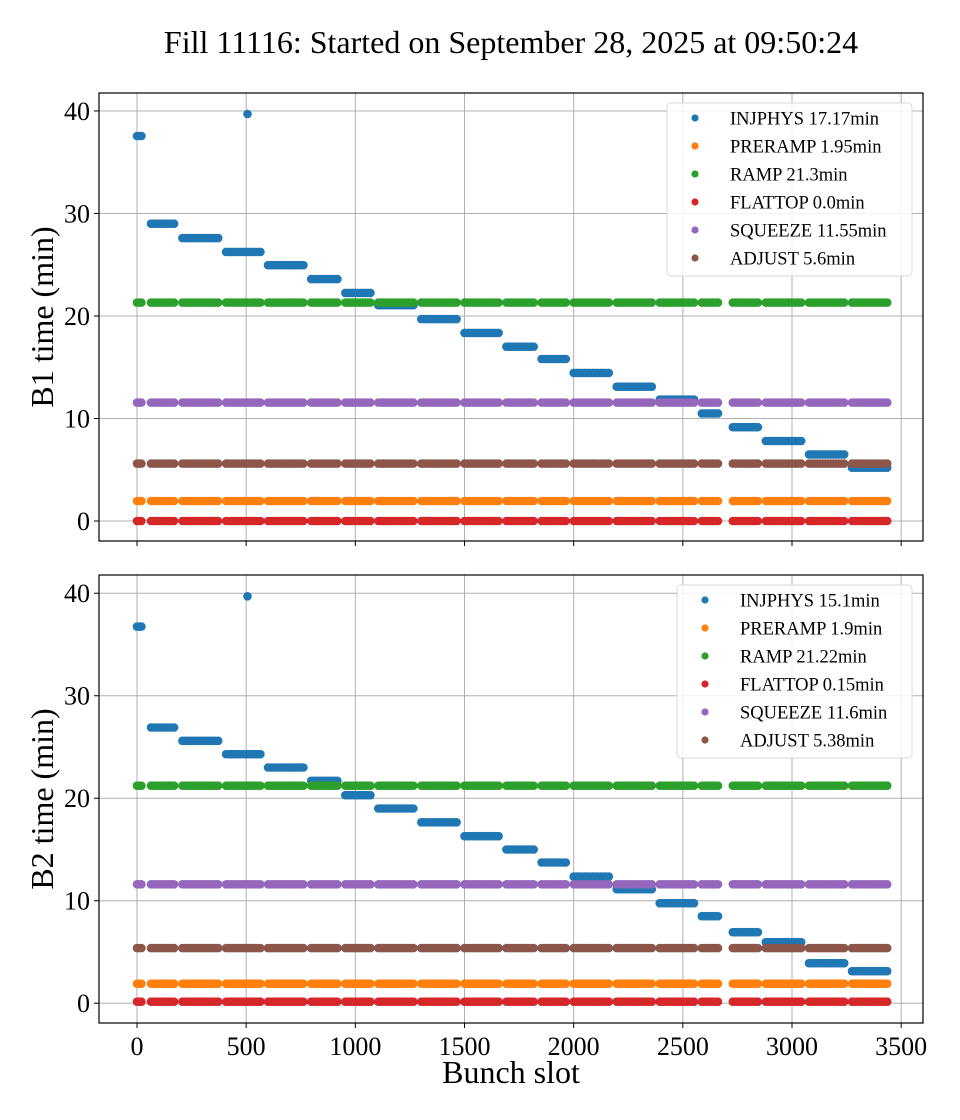 This screenshot has width=960, height=1120. Describe the element at coordinates (77, 316) in the screenshot. I see `y-tick-label: 20` at that location.